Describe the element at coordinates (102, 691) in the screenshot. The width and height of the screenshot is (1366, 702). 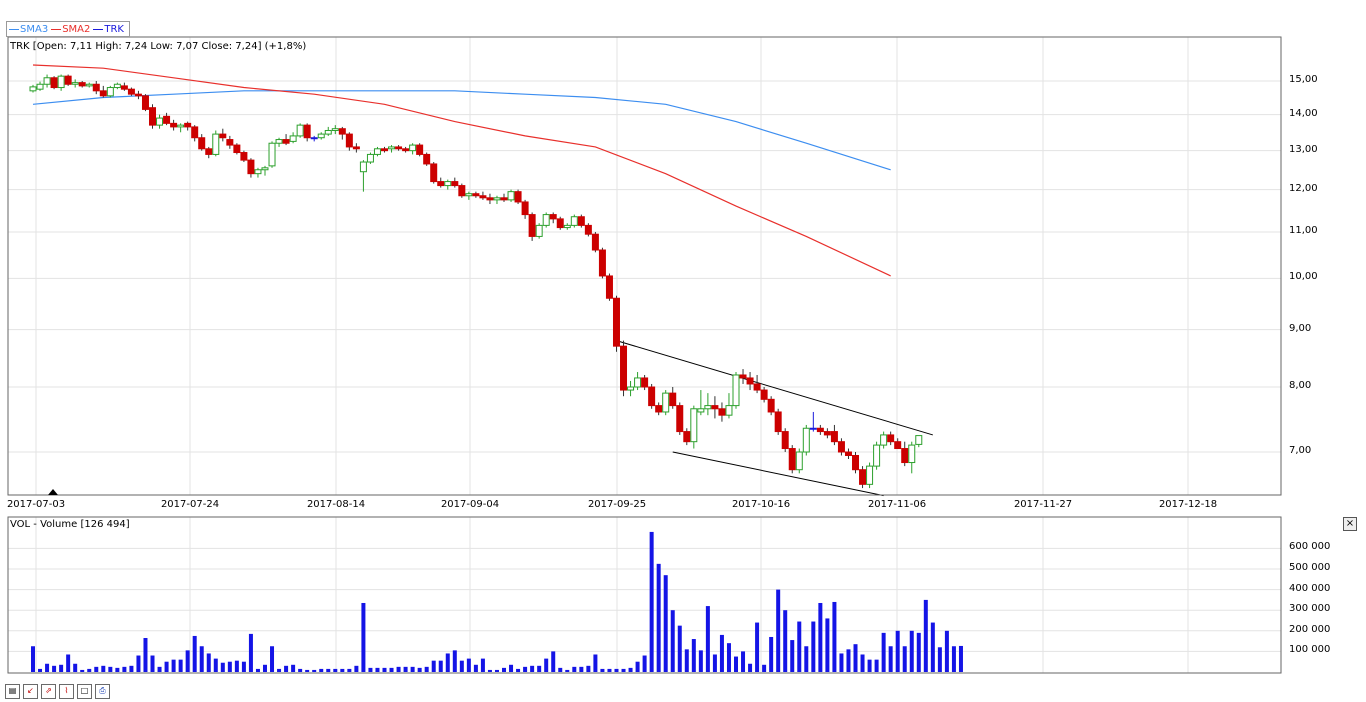
I see `print-icon: ⎙` at that location.